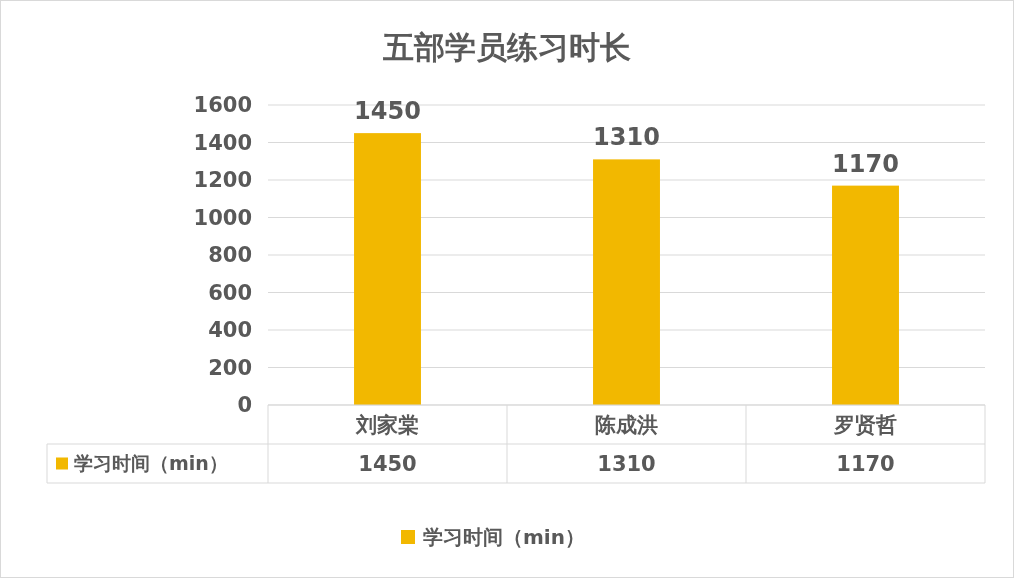  I want to click on y-tick-label: 1000, so click(222, 217).